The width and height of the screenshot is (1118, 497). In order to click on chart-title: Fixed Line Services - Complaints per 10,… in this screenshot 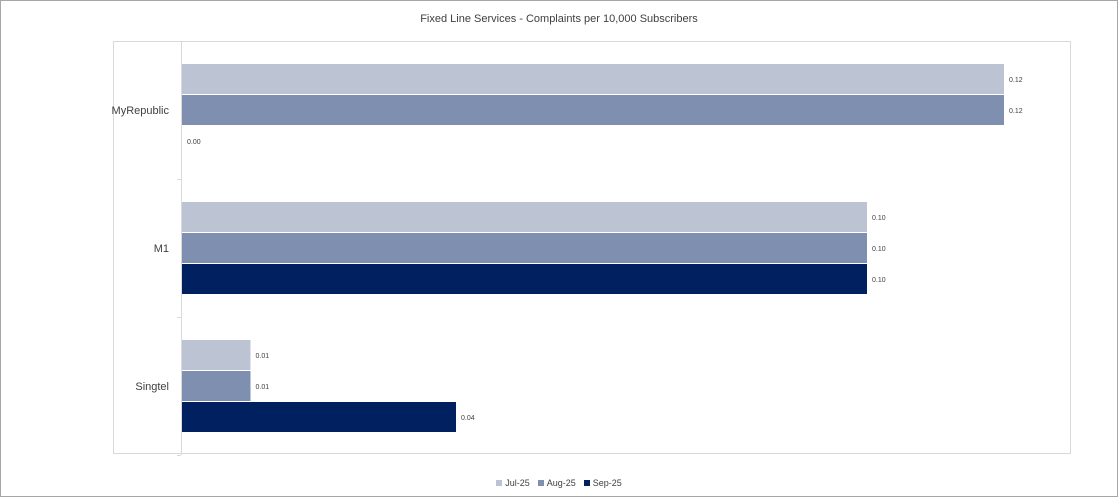, I will do `click(559, 19)`.